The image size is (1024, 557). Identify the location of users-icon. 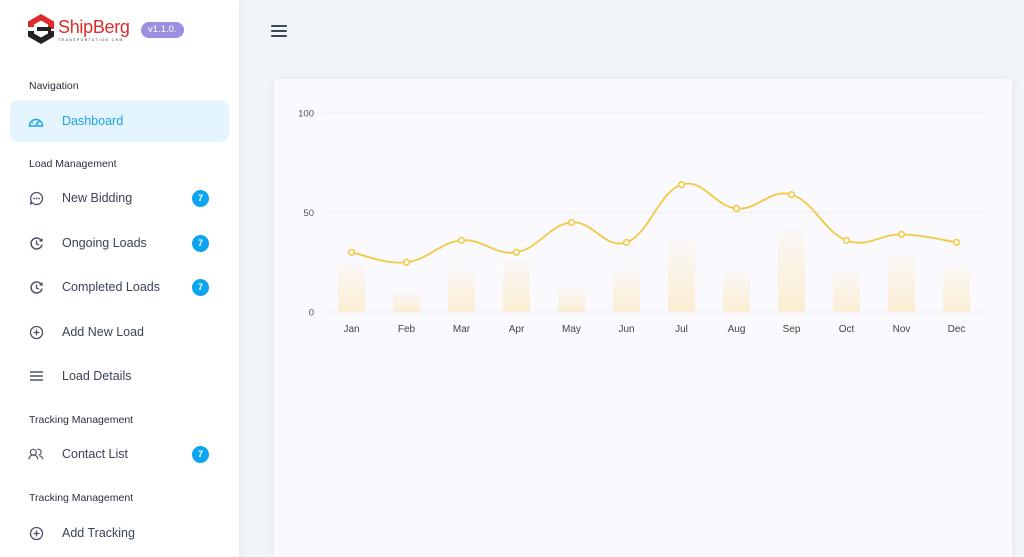
(36, 454).